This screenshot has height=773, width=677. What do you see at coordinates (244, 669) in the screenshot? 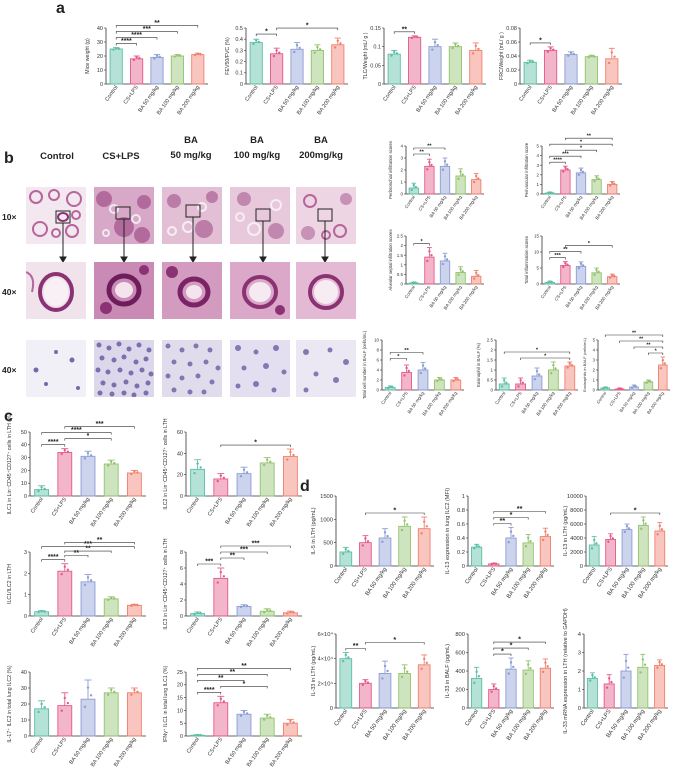
I see `chart-c6-sig-bracket` at bounding box center [244, 669].